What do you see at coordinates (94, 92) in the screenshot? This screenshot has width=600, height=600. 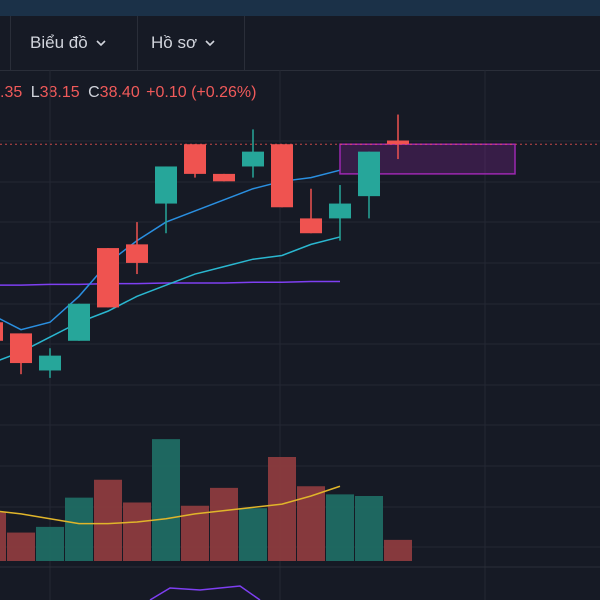 I see `close-label: C` at bounding box center [94, 92].